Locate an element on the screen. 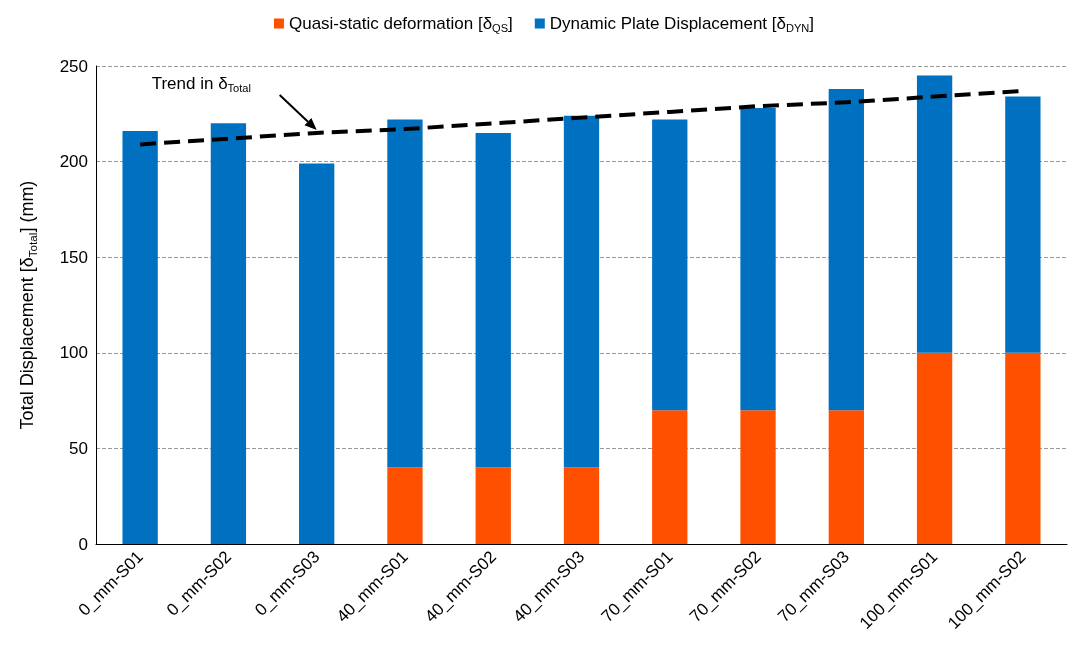 The height and width of the screenshot is (666, 1088). y-tick-label: 0 is located at coordinates (83, 544).